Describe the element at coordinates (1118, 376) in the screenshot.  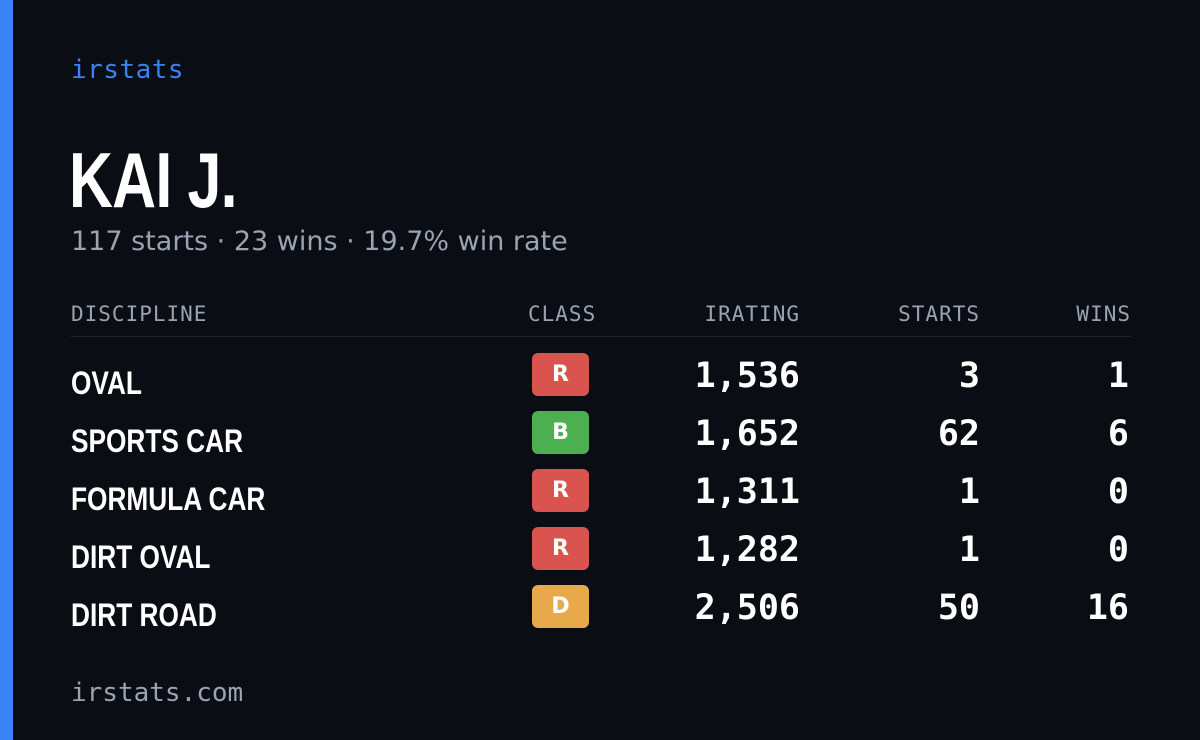
I see `wins-value: 1` at that location.